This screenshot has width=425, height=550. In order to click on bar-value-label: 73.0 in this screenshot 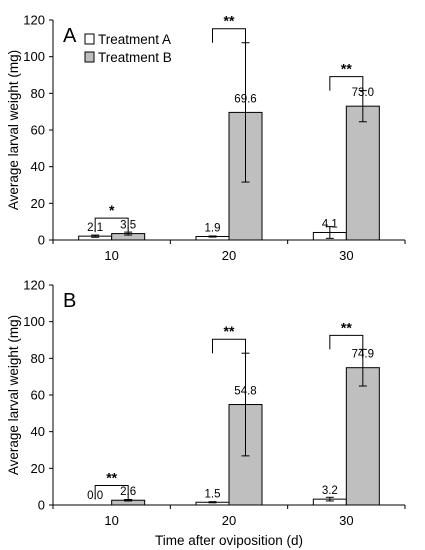, I will do `click(363, 93)`.